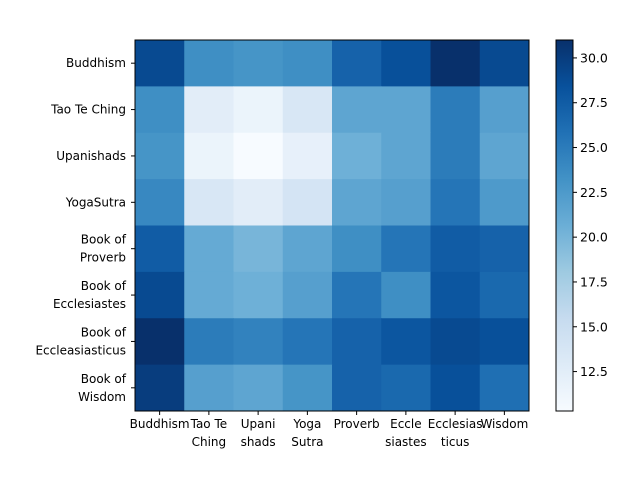 This screenshot has height=480, width=640. I want to click on y-tick-label-line: Wisdom, so click(102, 397).